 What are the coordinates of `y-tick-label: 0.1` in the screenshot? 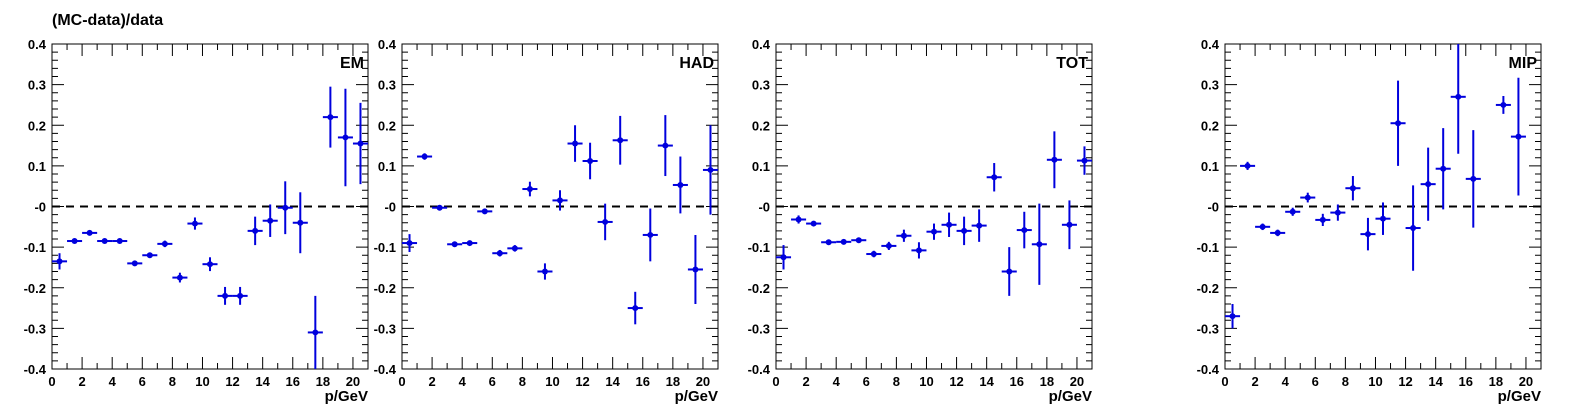 It's located at (37, 166).